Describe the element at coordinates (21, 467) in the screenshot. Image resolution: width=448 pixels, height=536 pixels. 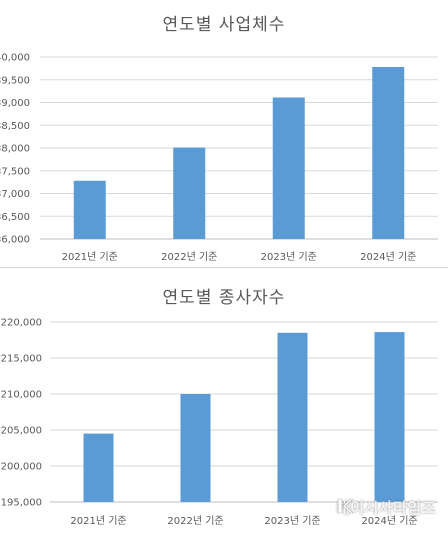
I see `y-tick-label: 200,000` at that location.